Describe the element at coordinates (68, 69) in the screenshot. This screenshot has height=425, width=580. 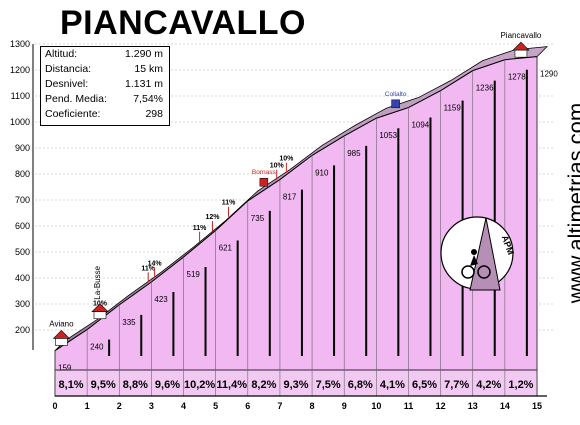
I see `stat-label: Distancia:` at that location.